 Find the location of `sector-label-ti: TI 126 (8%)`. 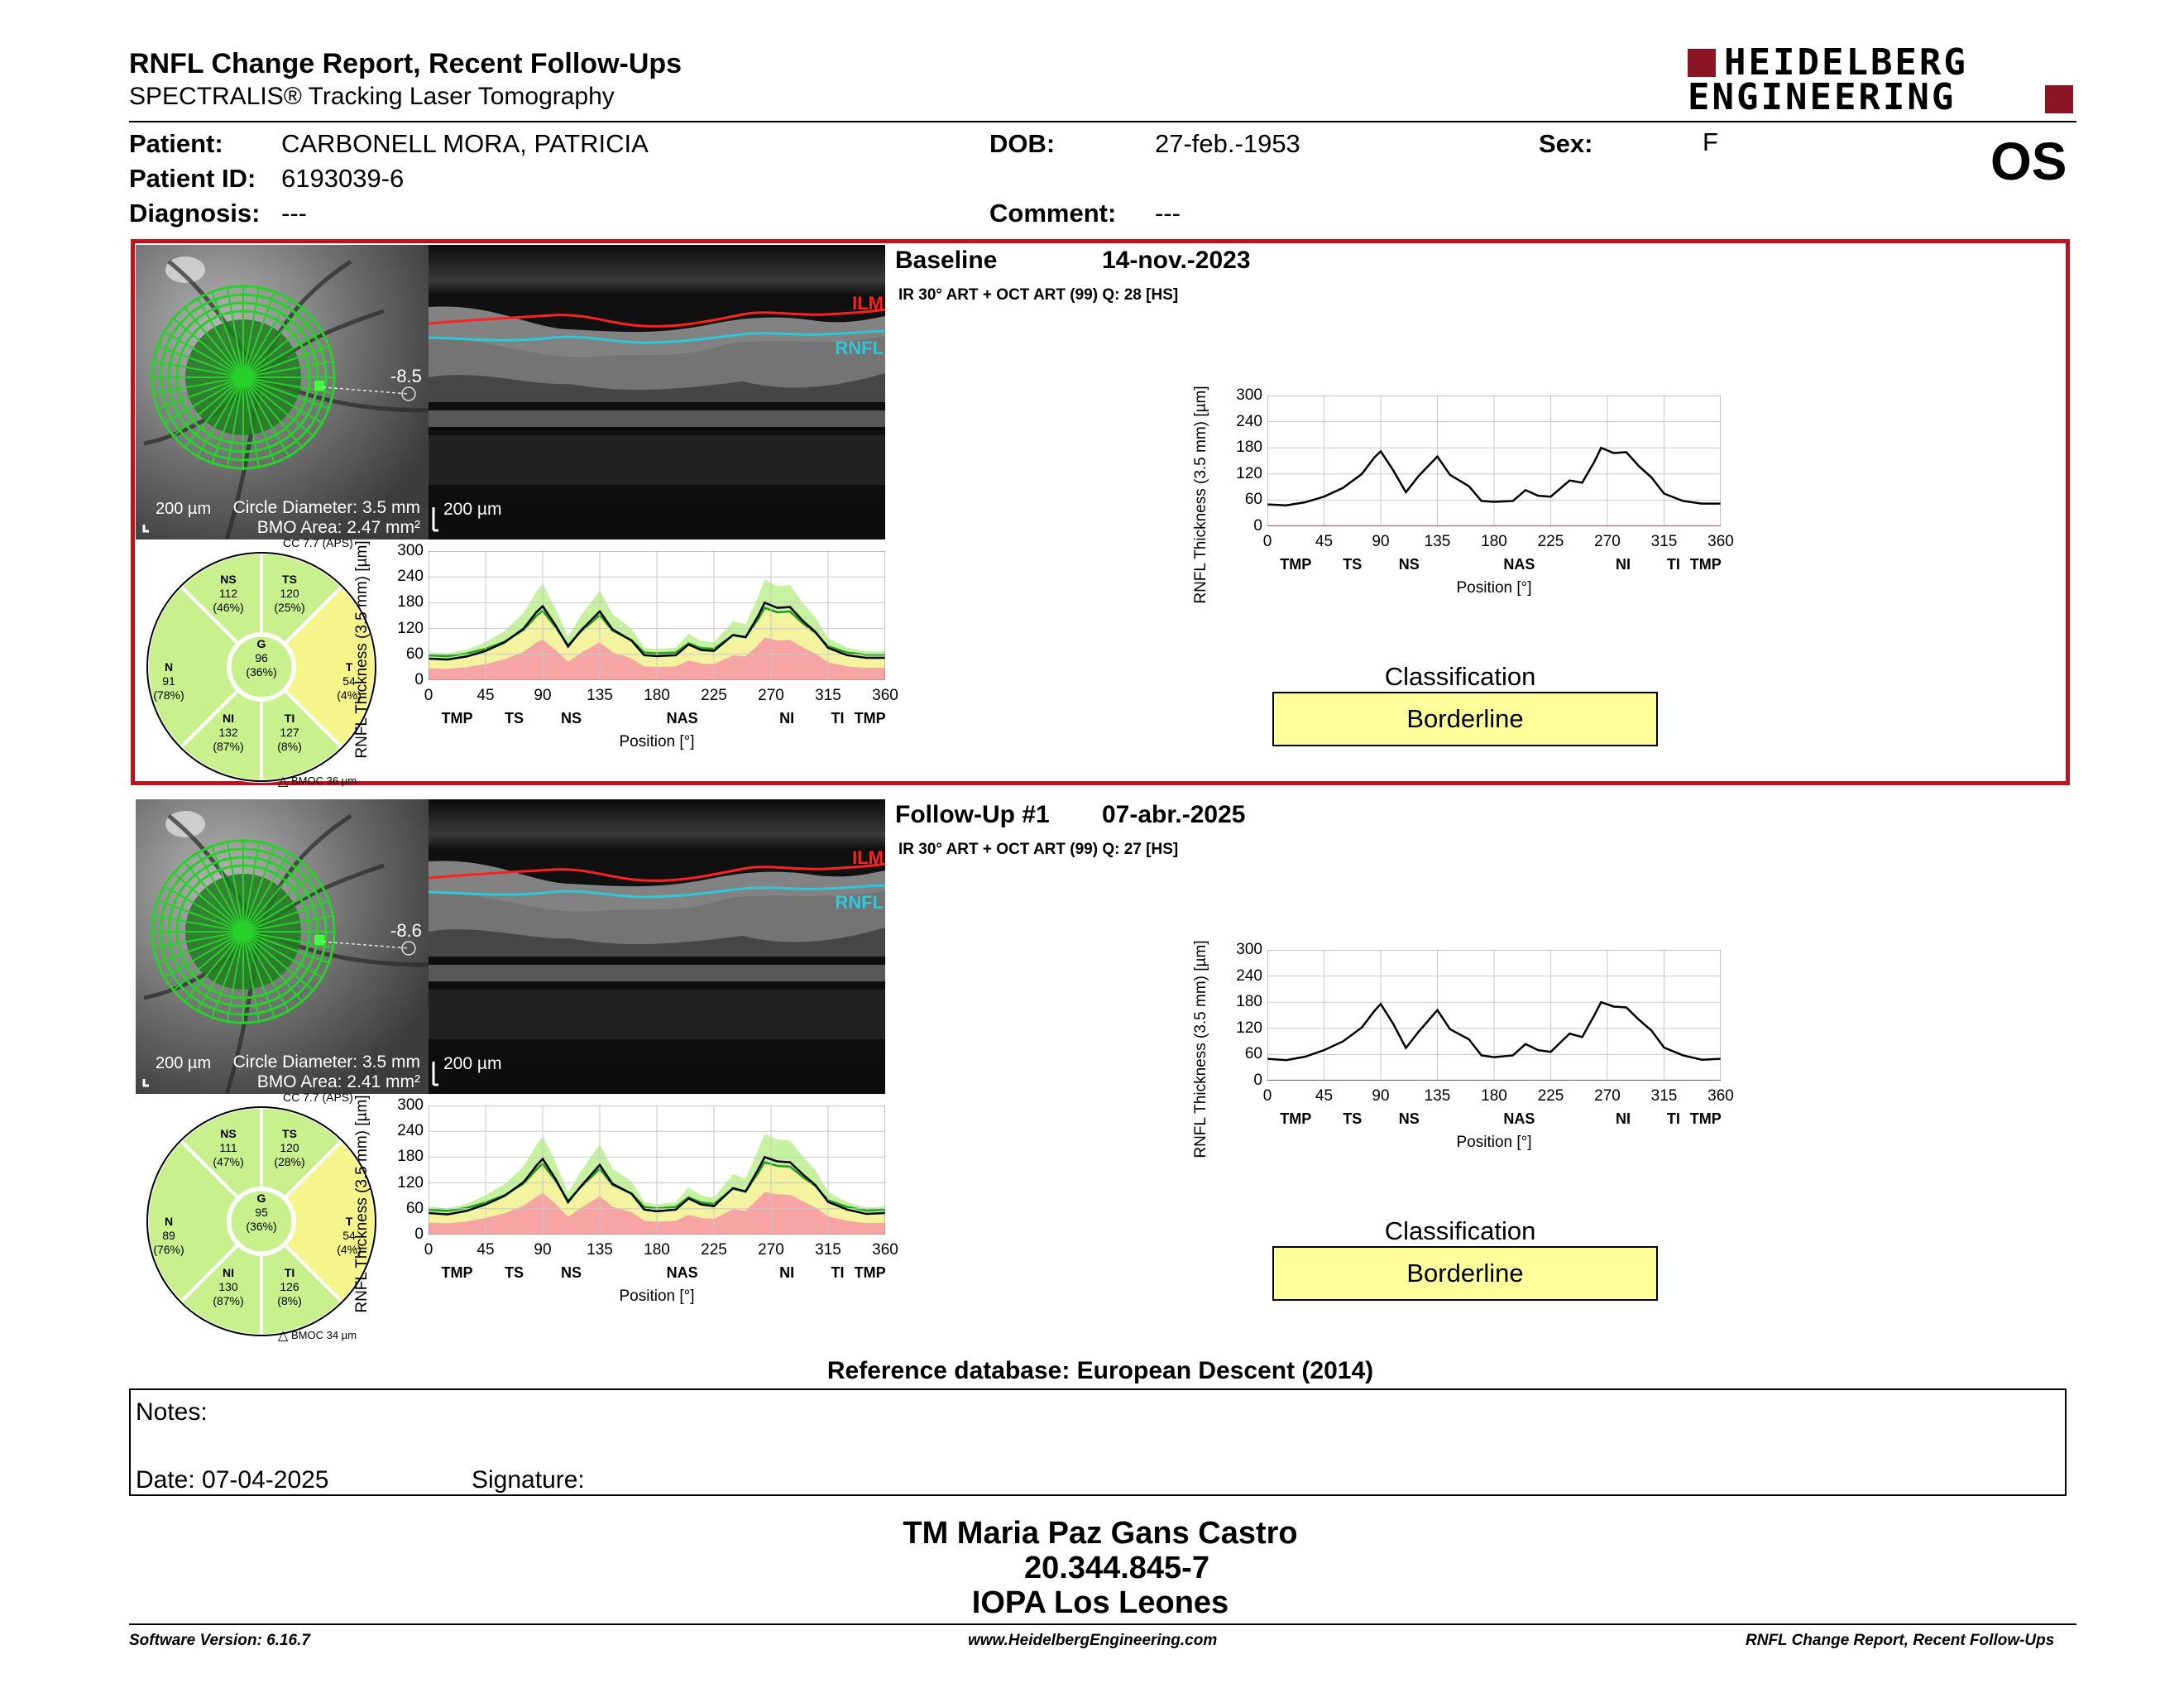

sector-label-ti: TI 126 (8%) is located at coordinates (289, 1286).